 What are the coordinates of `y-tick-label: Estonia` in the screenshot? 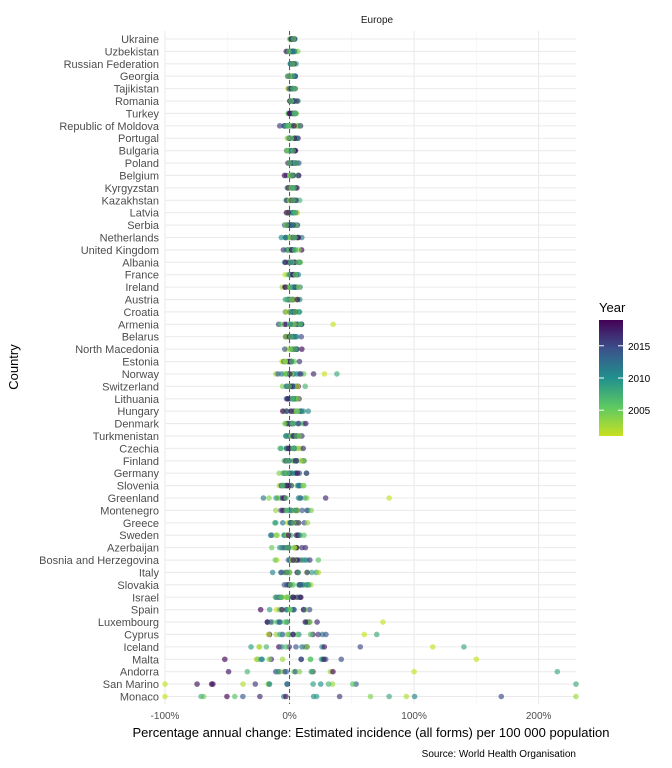 It's located at (141, 363).